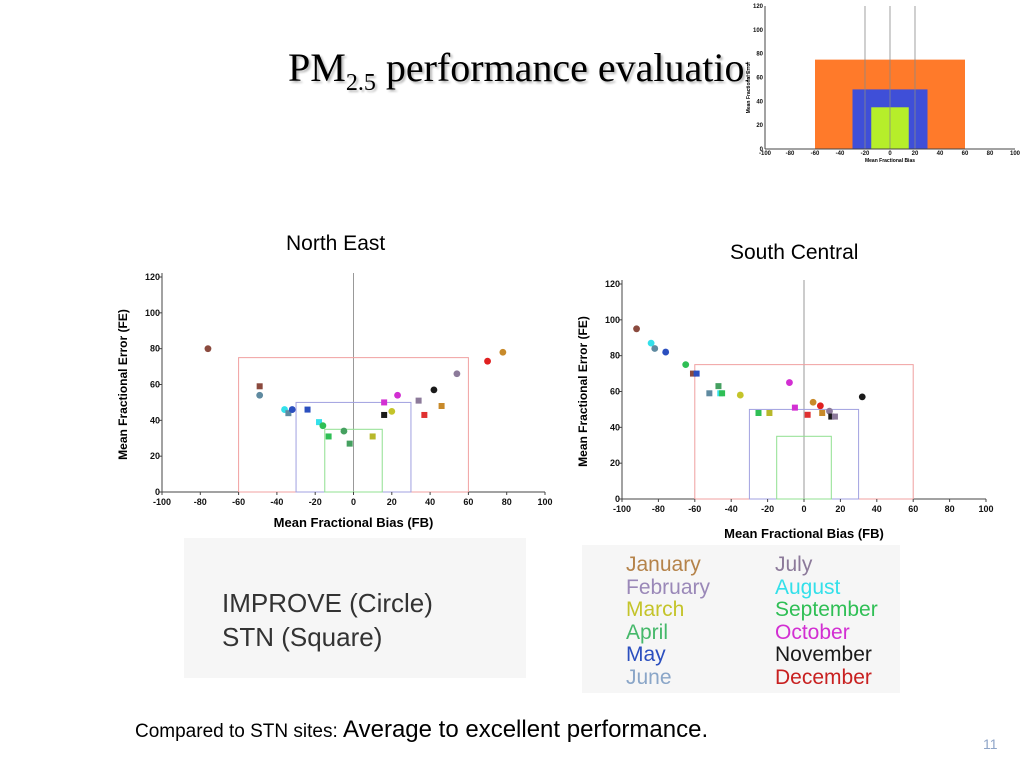  I want to click on point-november-improve, so click(434, 390).